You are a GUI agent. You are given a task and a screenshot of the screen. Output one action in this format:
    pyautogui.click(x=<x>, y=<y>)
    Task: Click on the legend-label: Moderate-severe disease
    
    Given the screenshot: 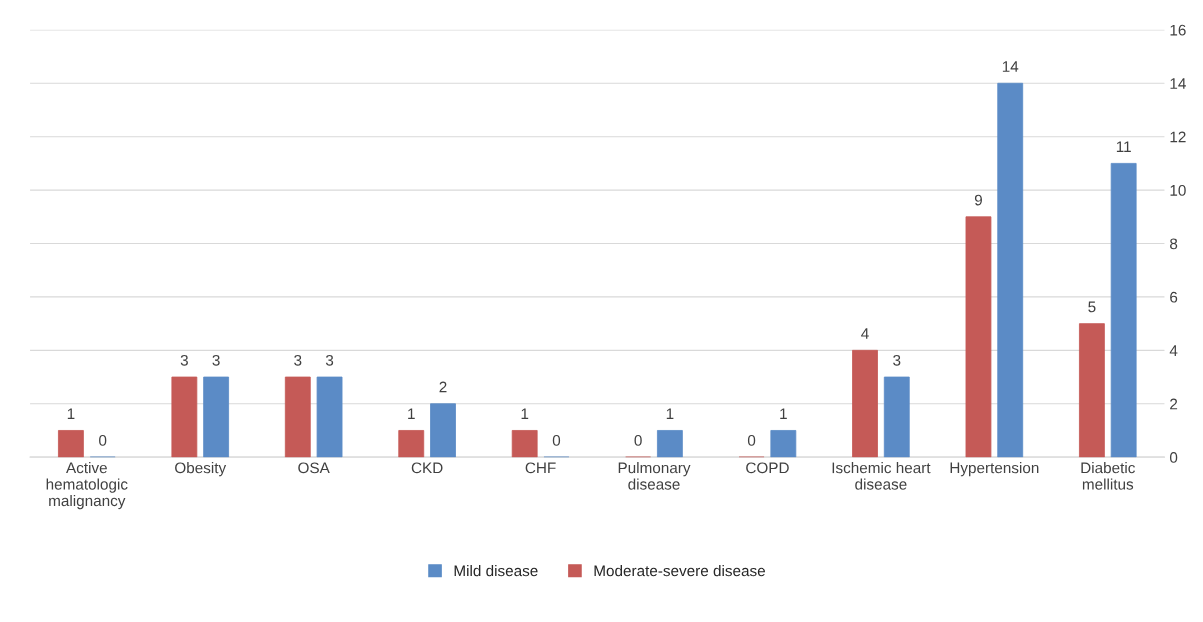 What is the action you would take?
    pyautogui.click(x=679, y=571)
    